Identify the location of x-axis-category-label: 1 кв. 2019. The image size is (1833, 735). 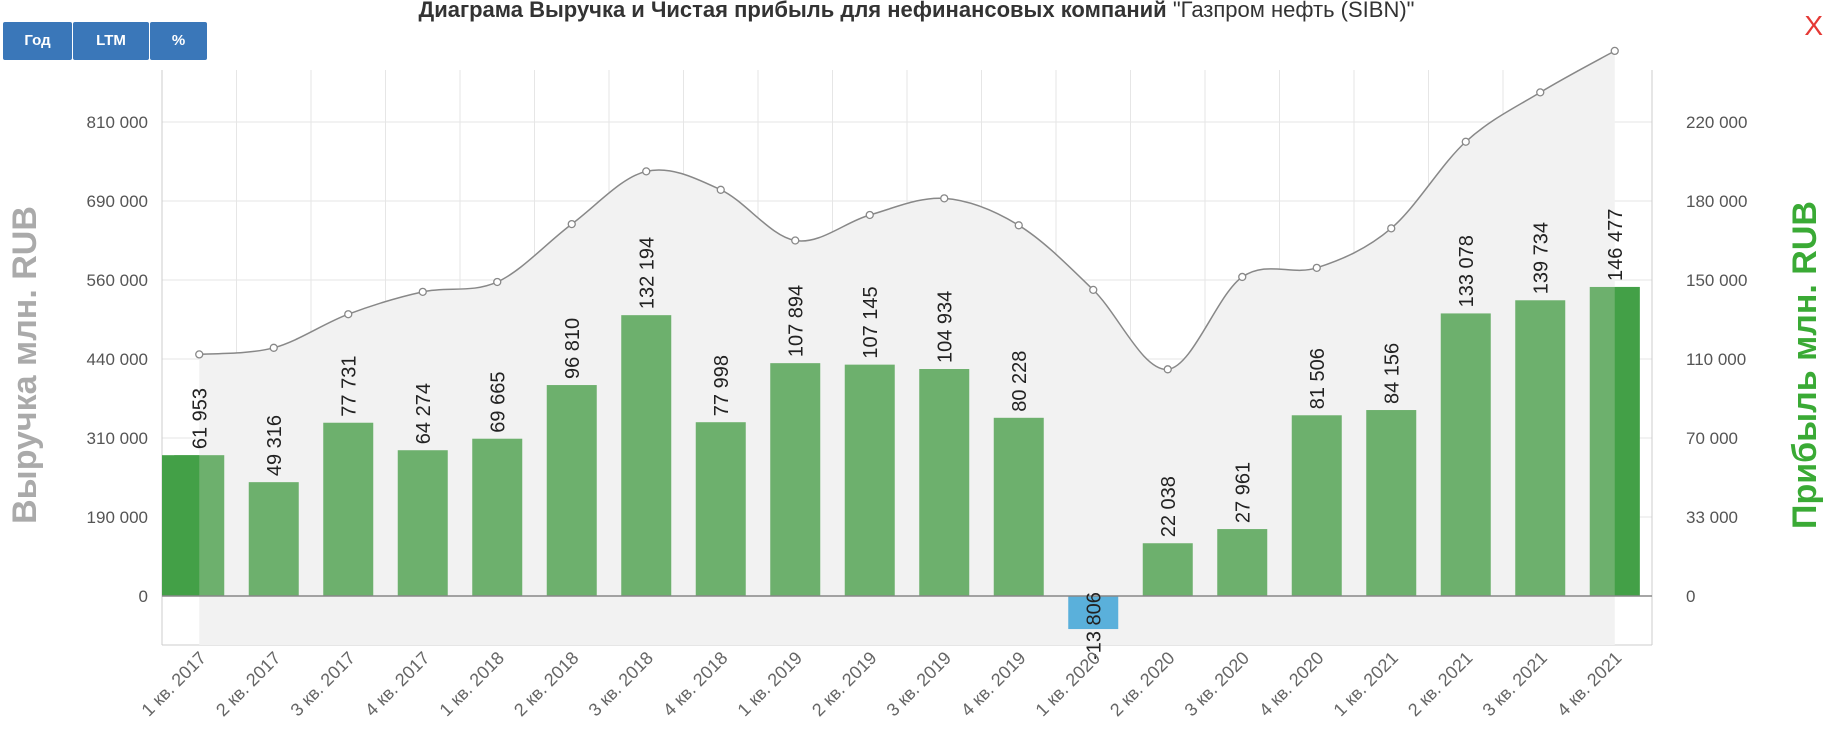
(770, 684).